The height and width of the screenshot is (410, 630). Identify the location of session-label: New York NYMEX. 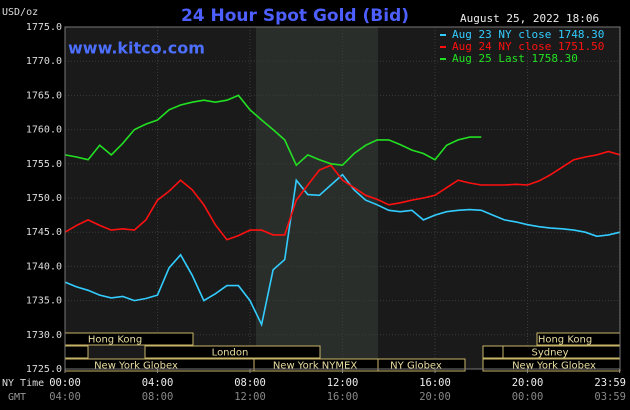
(315, 366).